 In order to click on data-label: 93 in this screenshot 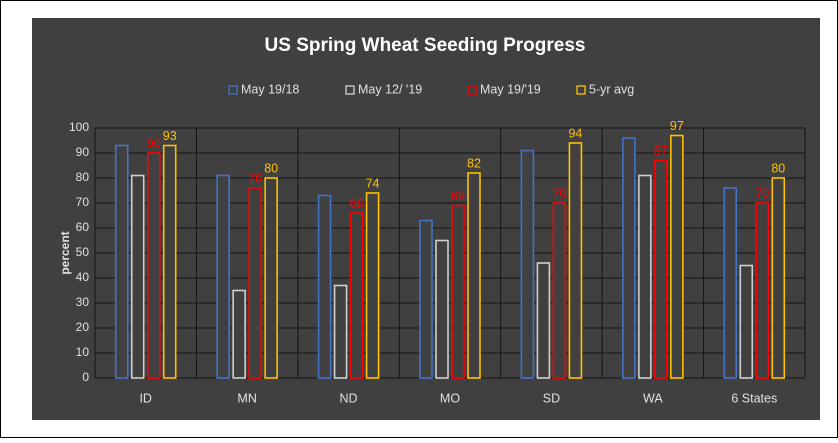, I will do `click(170, 136)`.